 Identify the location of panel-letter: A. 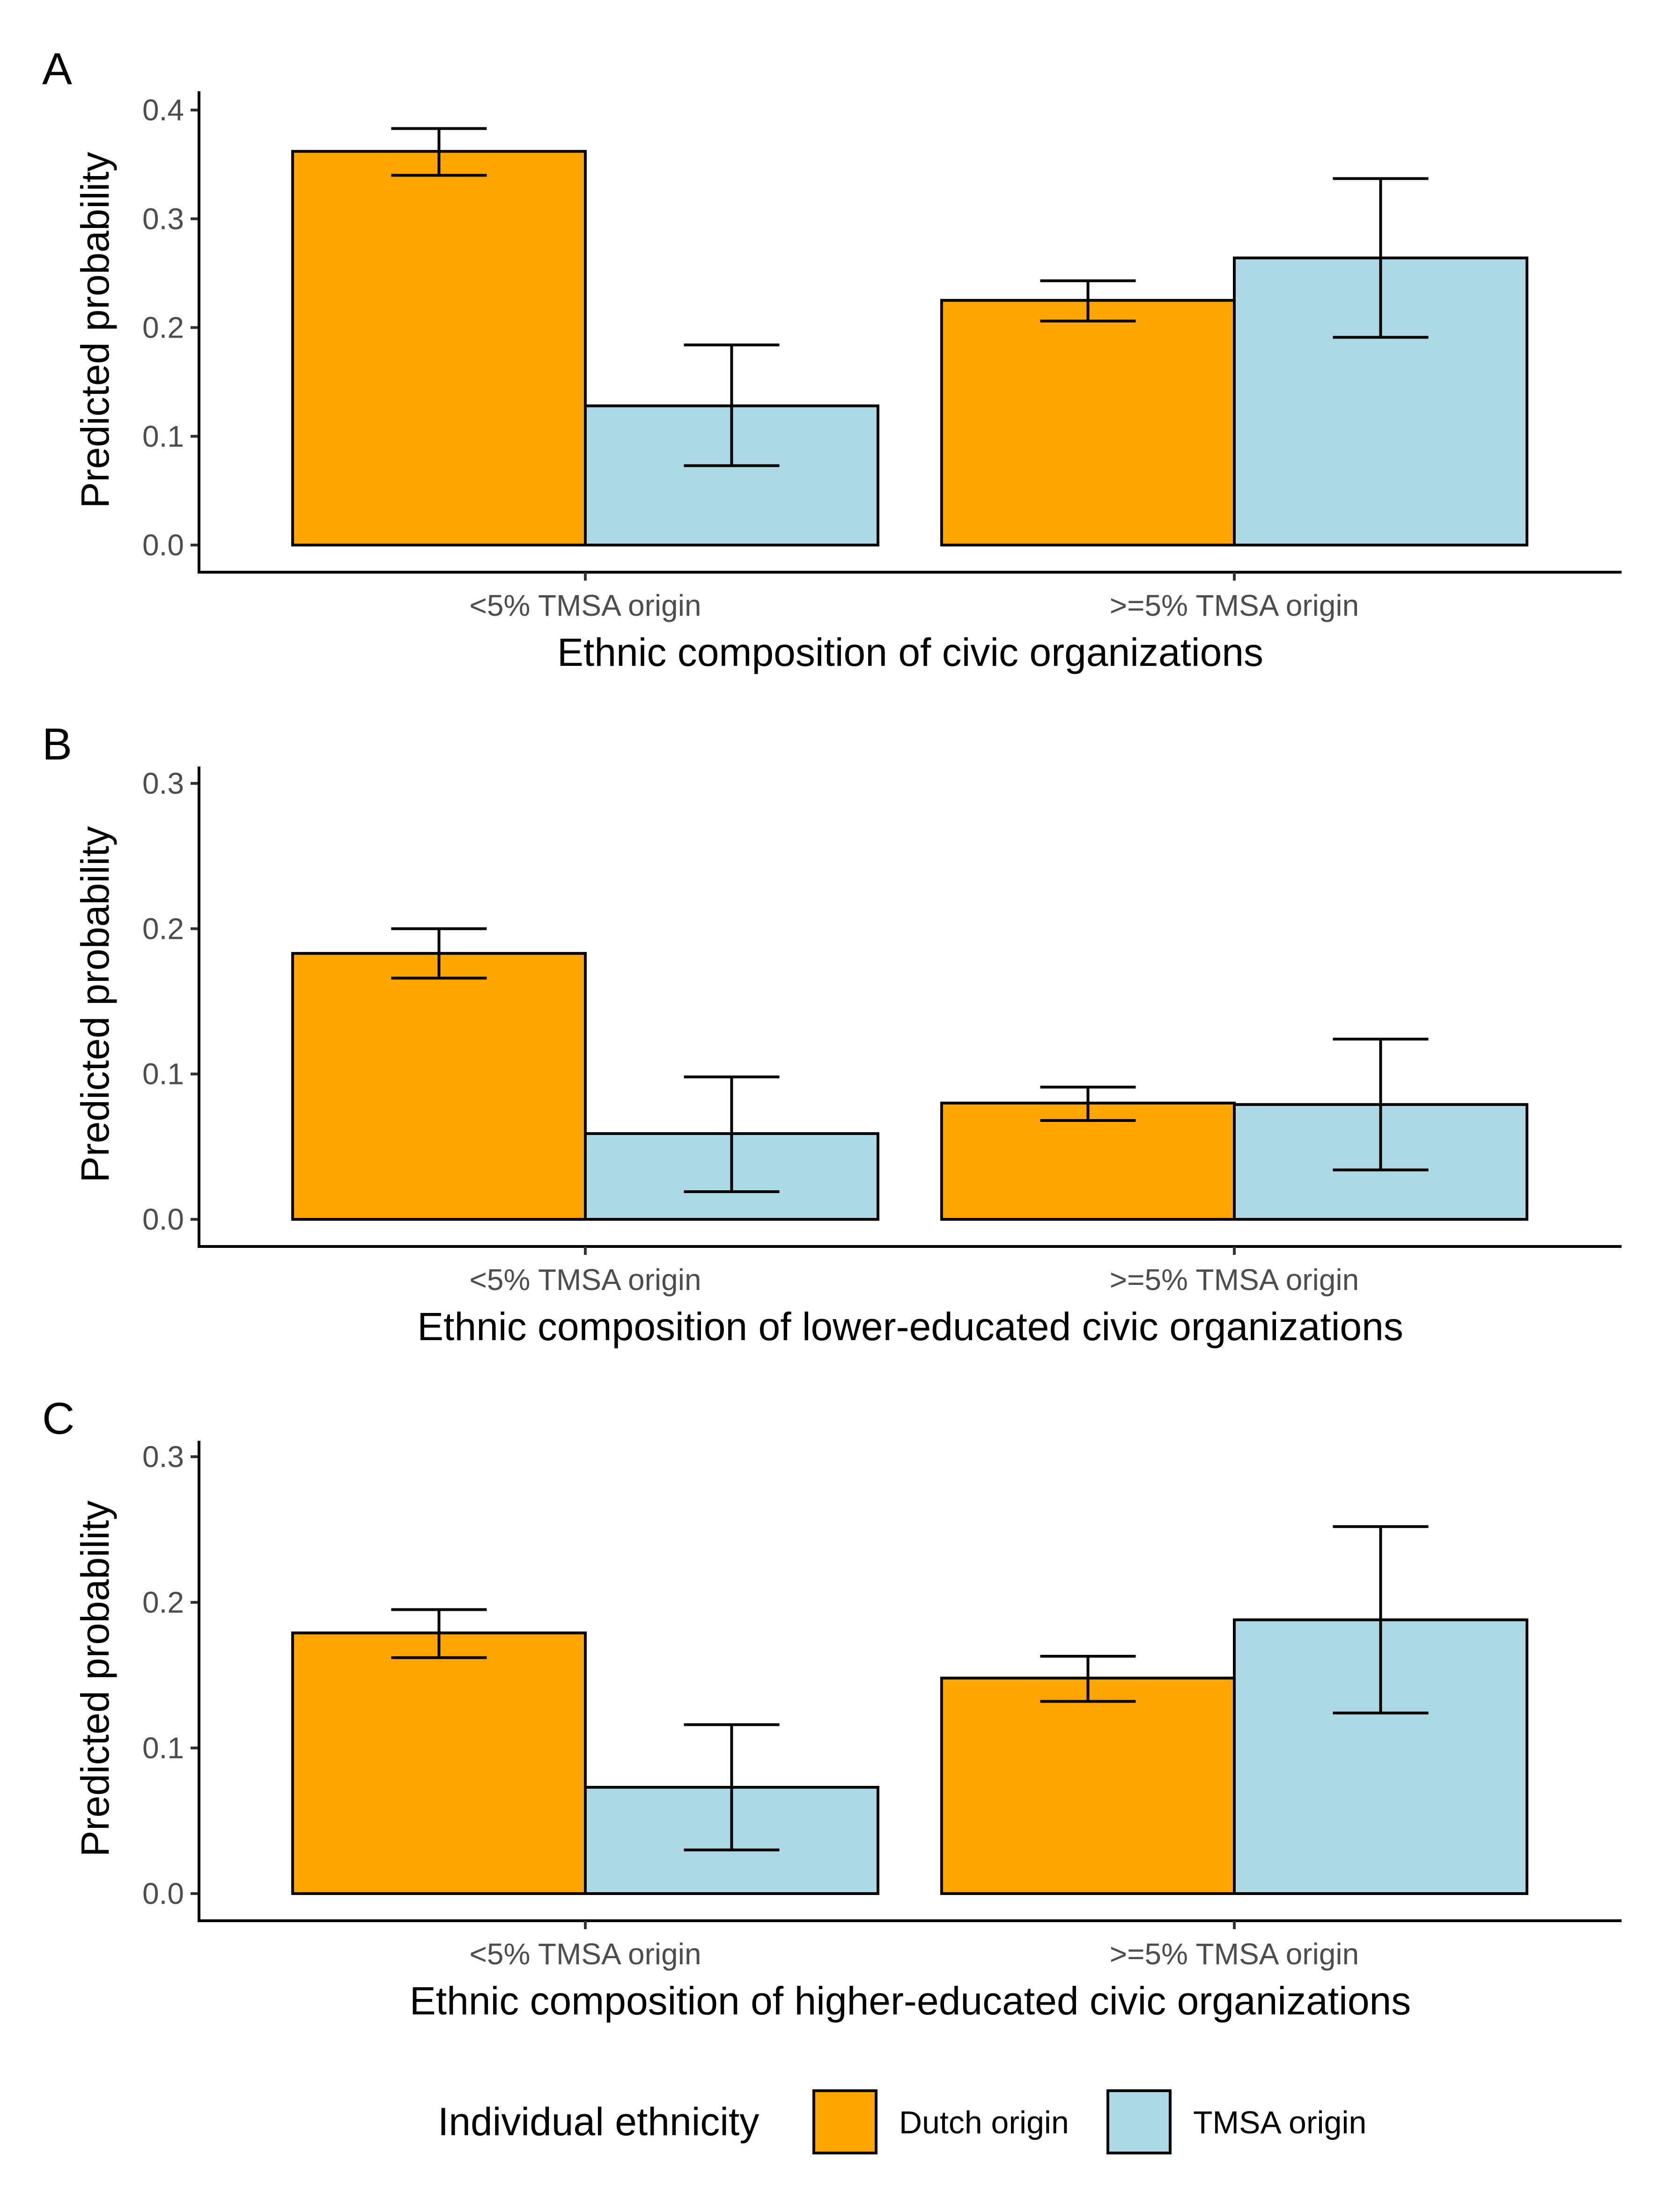
(57, 69).